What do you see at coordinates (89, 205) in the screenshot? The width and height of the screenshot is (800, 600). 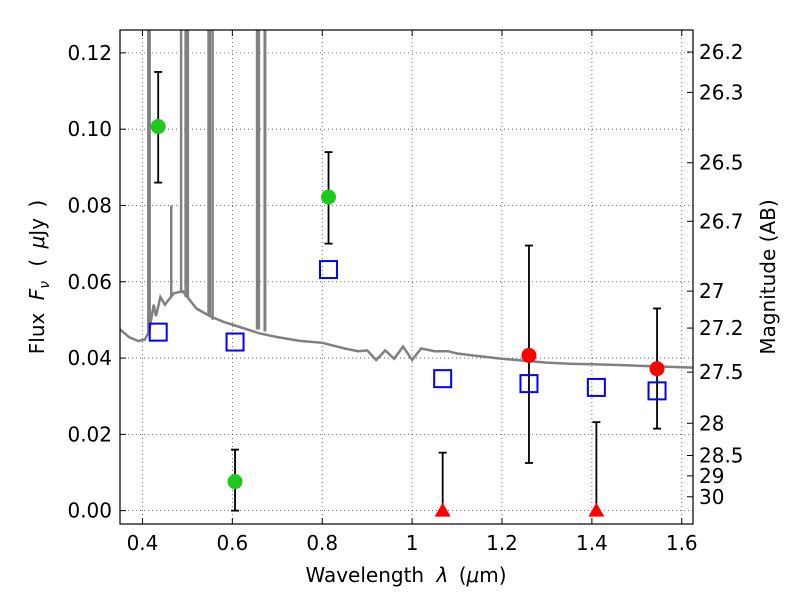 I see `y-tick-label: 0.08` at bounding box center [89, 205].